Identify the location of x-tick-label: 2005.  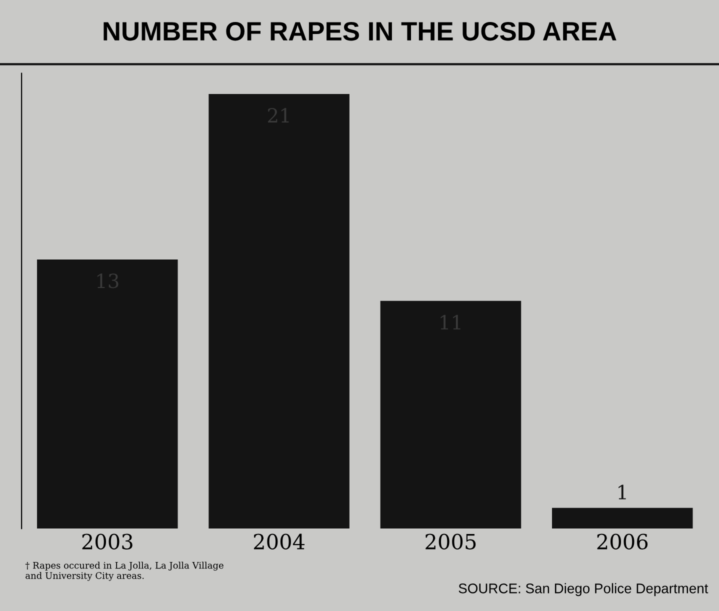
(451, 542).